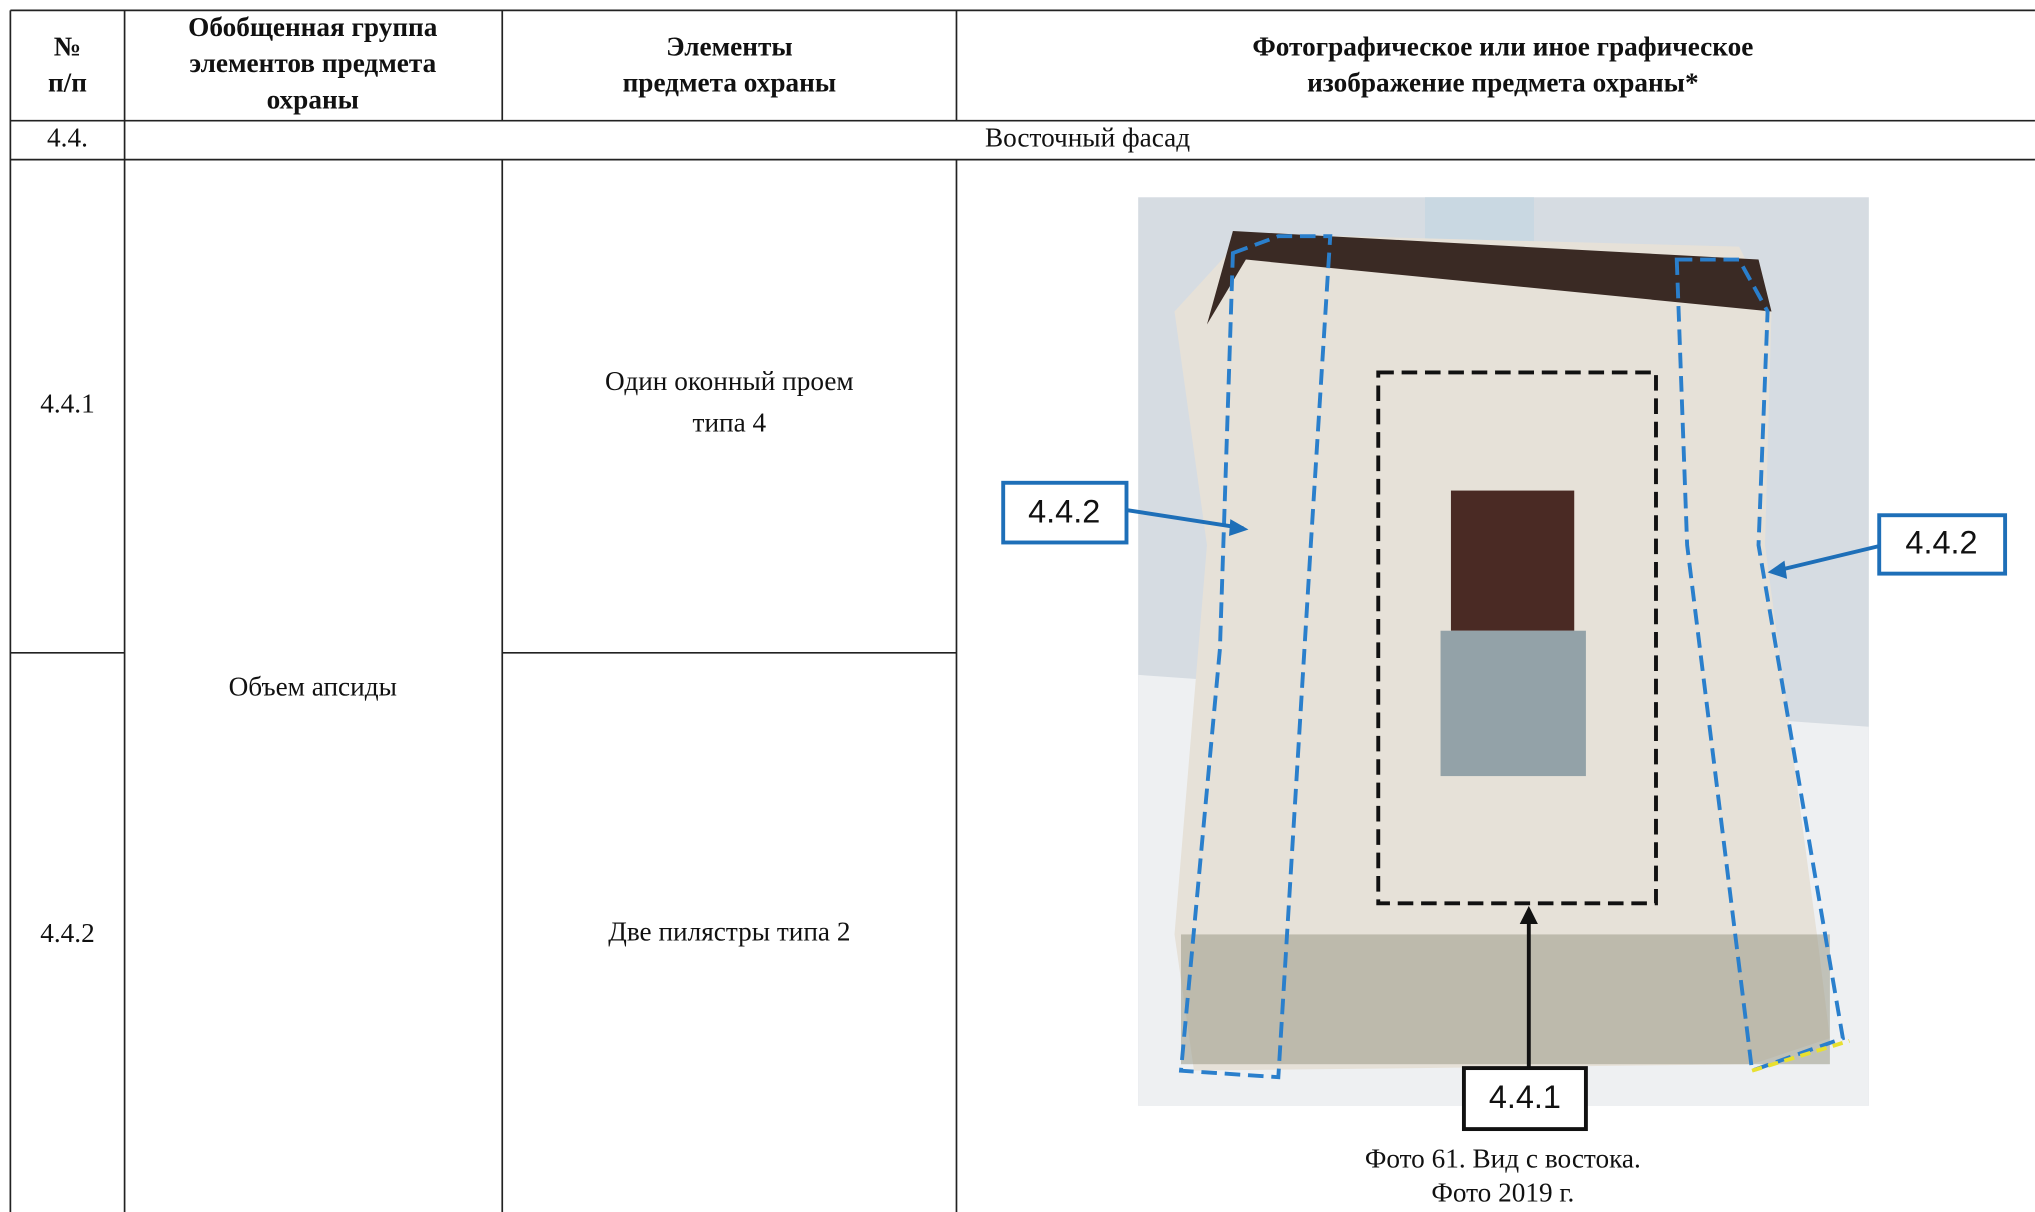 The image size is (2035, 1212). Describe the element at coordinates (67, 137) in the screenshot. I see `section-number: 4.4.` at that location.